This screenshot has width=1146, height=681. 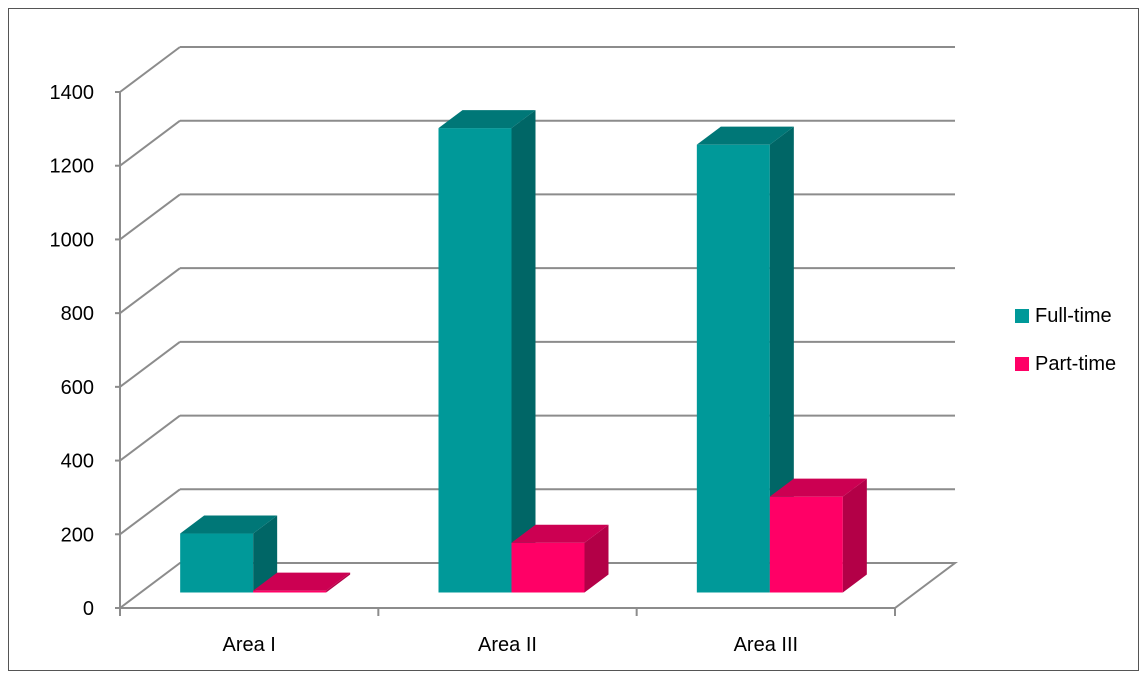 I want to click on bar-area-ii-full-time, so click(x=487, y=351).